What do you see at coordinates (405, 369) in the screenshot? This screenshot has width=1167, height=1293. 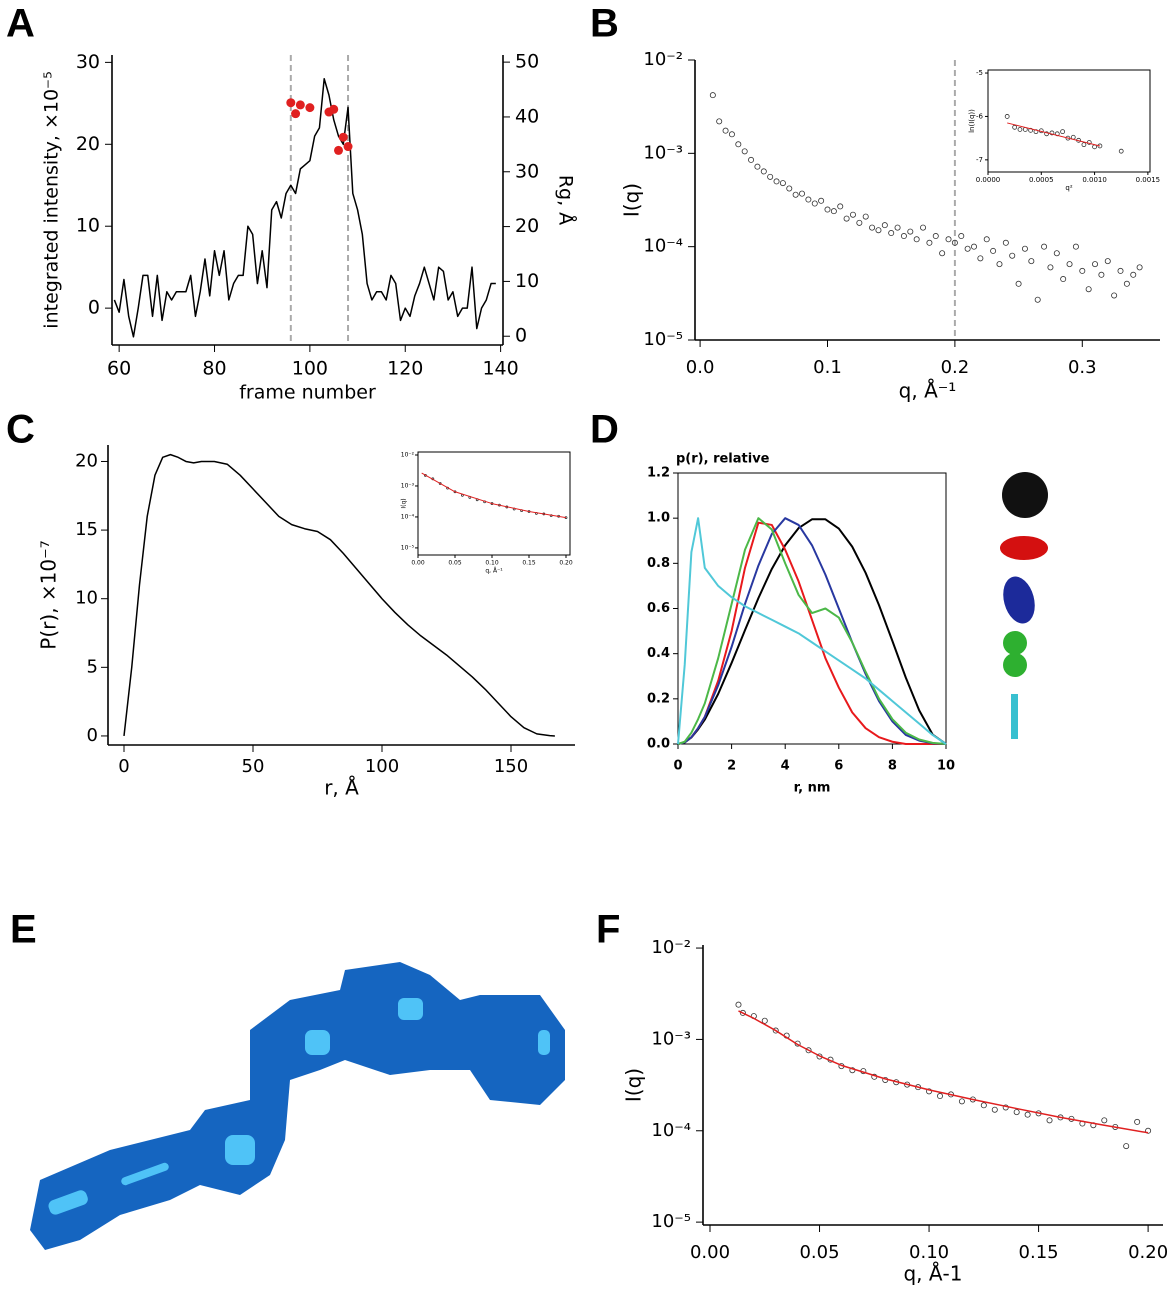 I see `x-tick-label: 120` at bounding box center [405, 369].